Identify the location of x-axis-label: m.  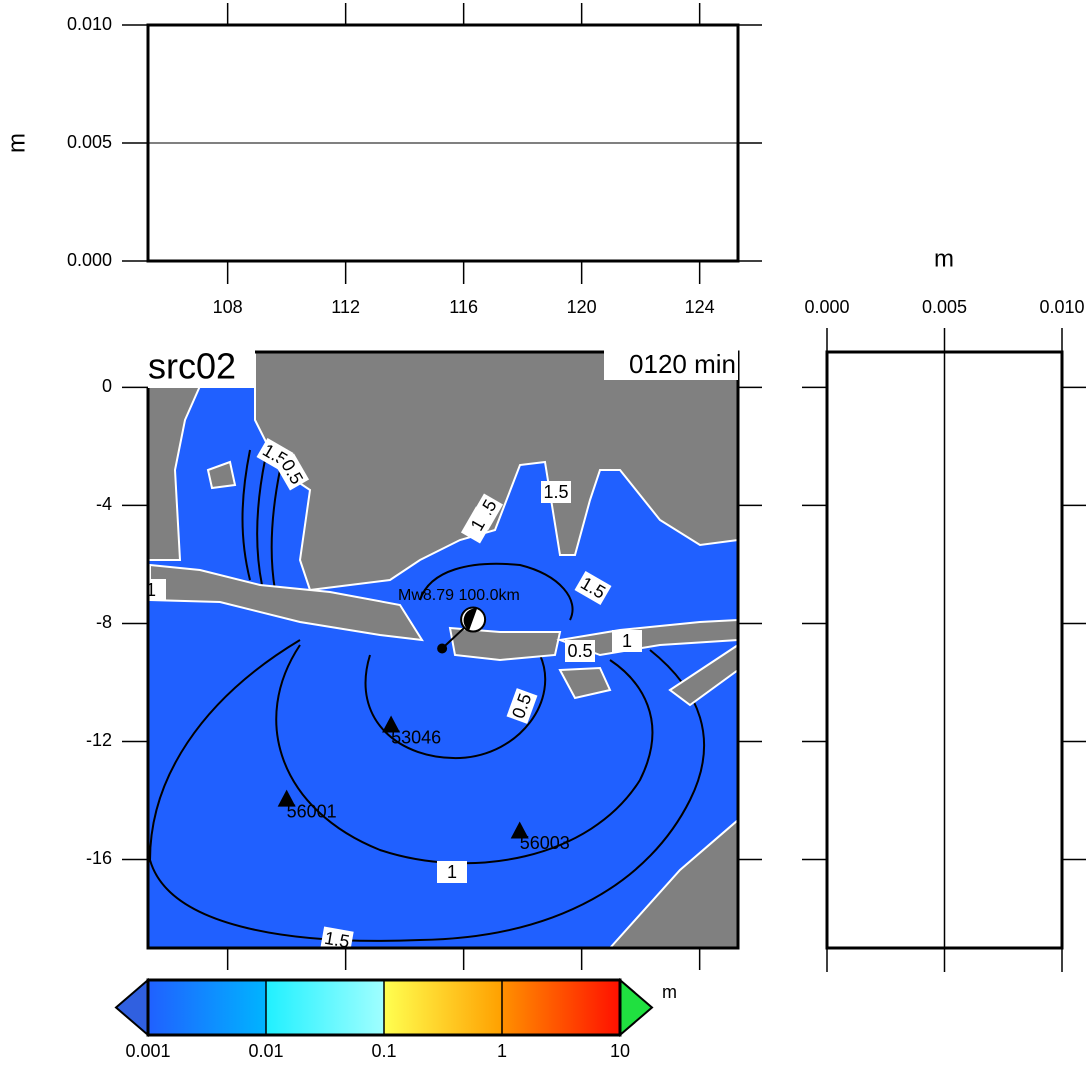
(944, 258).